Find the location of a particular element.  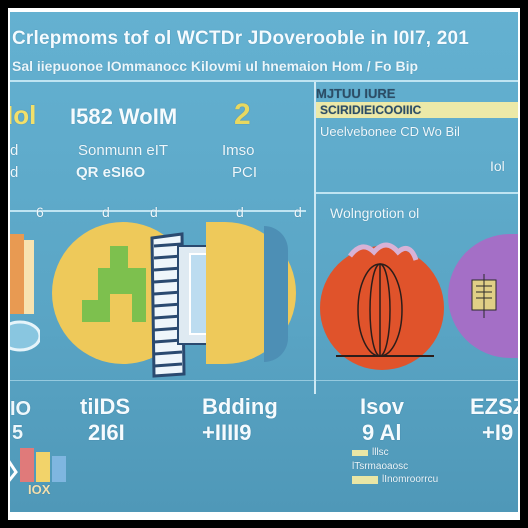

label-c: Imso is located at coordinates (238, 150).